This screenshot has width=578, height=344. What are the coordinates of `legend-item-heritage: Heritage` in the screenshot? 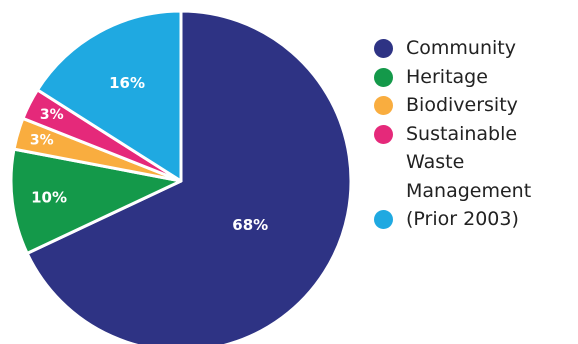 It's located at (474, 77).